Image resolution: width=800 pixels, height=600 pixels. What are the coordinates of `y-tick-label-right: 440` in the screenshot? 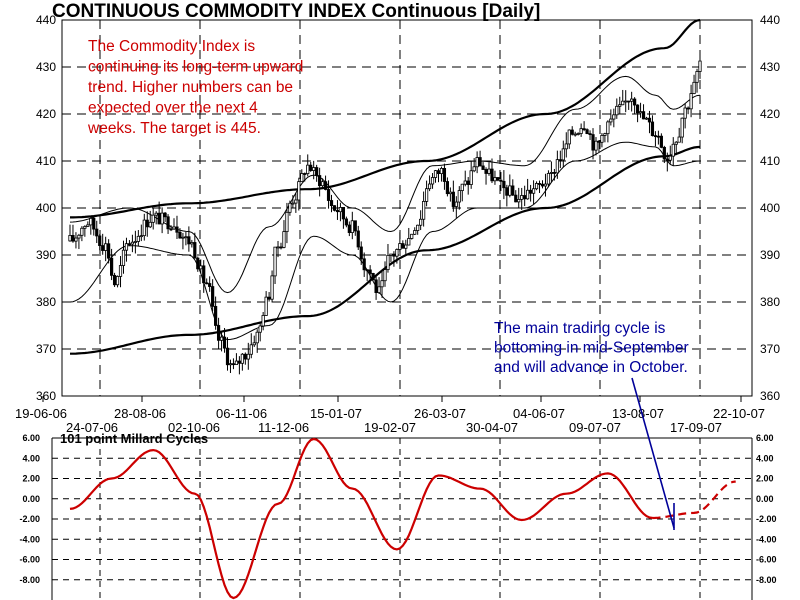 It's located at (770, 20).